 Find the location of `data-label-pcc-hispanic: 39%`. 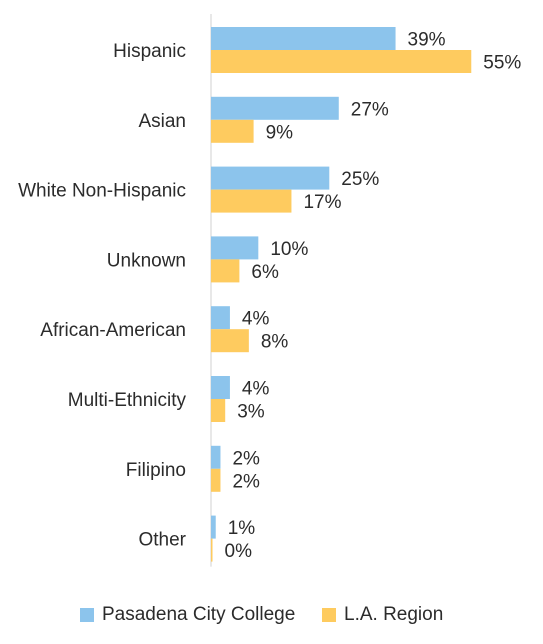

data-label-pcc-hispanic: 39% is located at coordinates (427, 40).